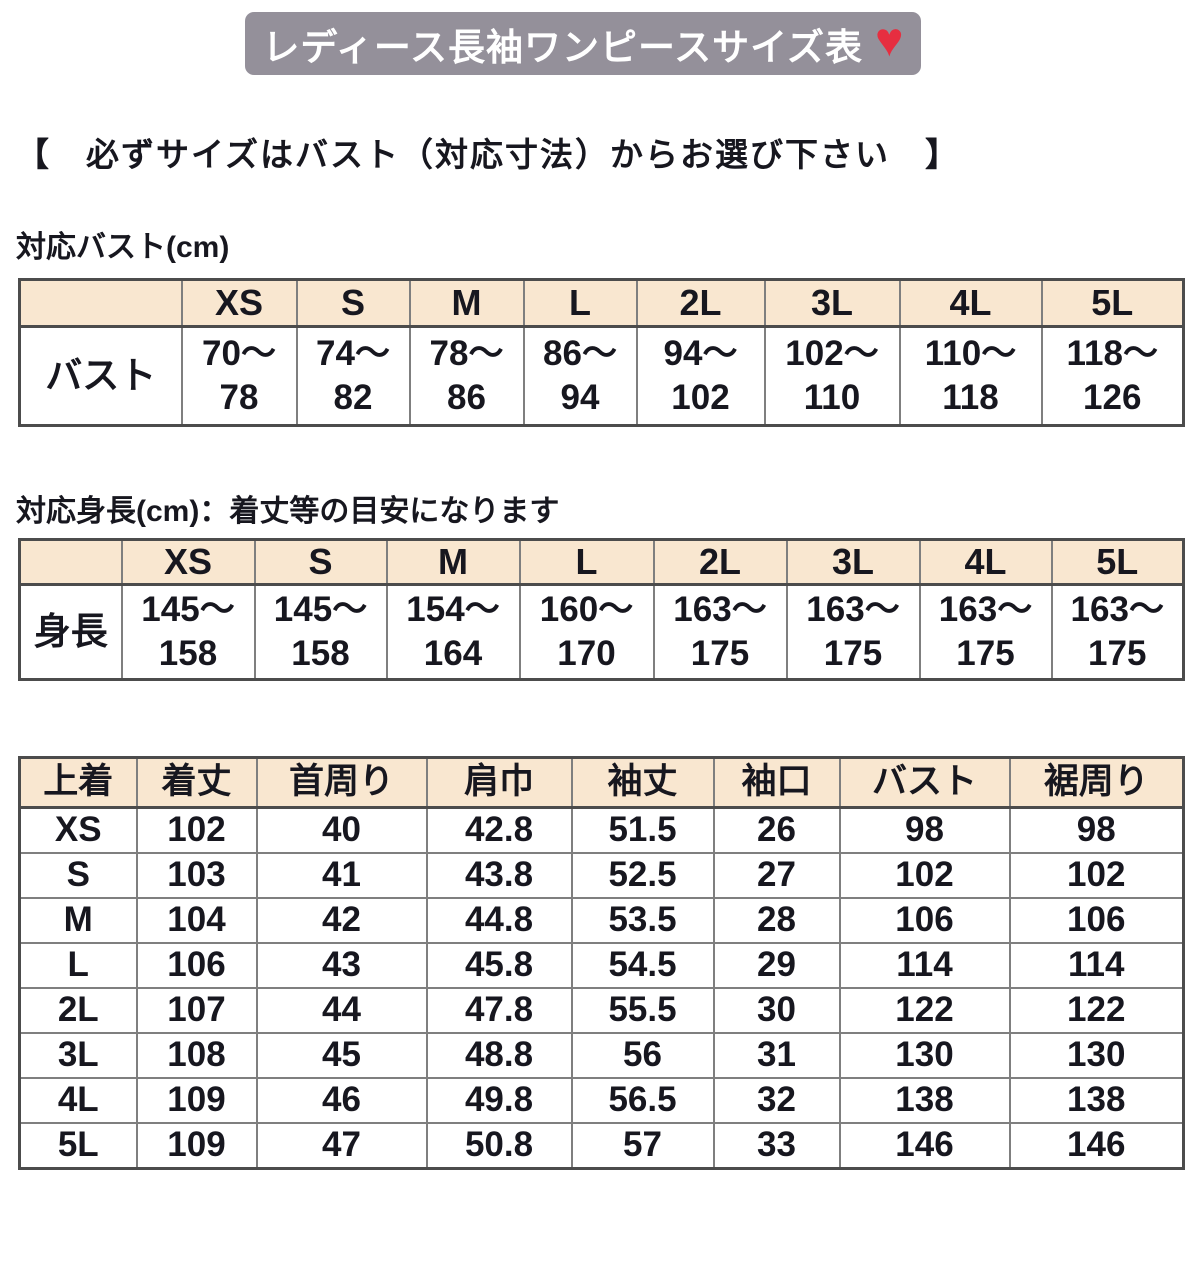 The width and height of the screenshot is (1200, 1272). Describe the element at coordinates (466, 397) in the screenshot. I see `range-to: 86` at that location.